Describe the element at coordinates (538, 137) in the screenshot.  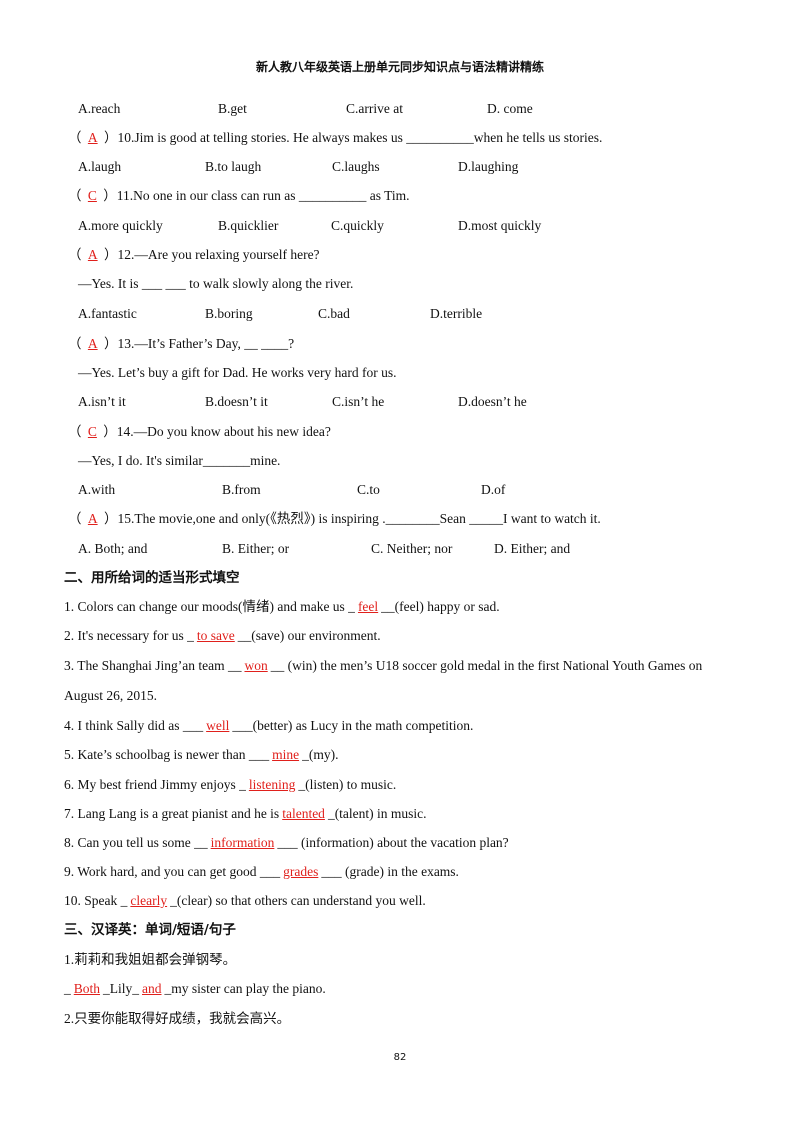
I see `text: when he tells us stories.` at that location.